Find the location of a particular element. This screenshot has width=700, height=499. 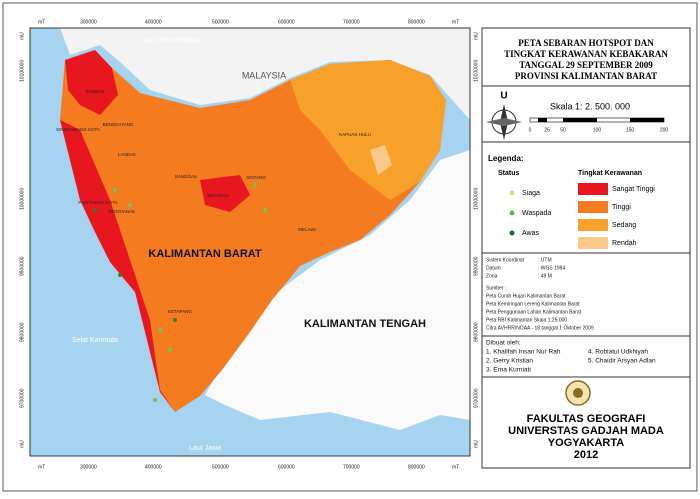

district-label: SINGKAWANG KOTA is located at coordinates (78, 129).